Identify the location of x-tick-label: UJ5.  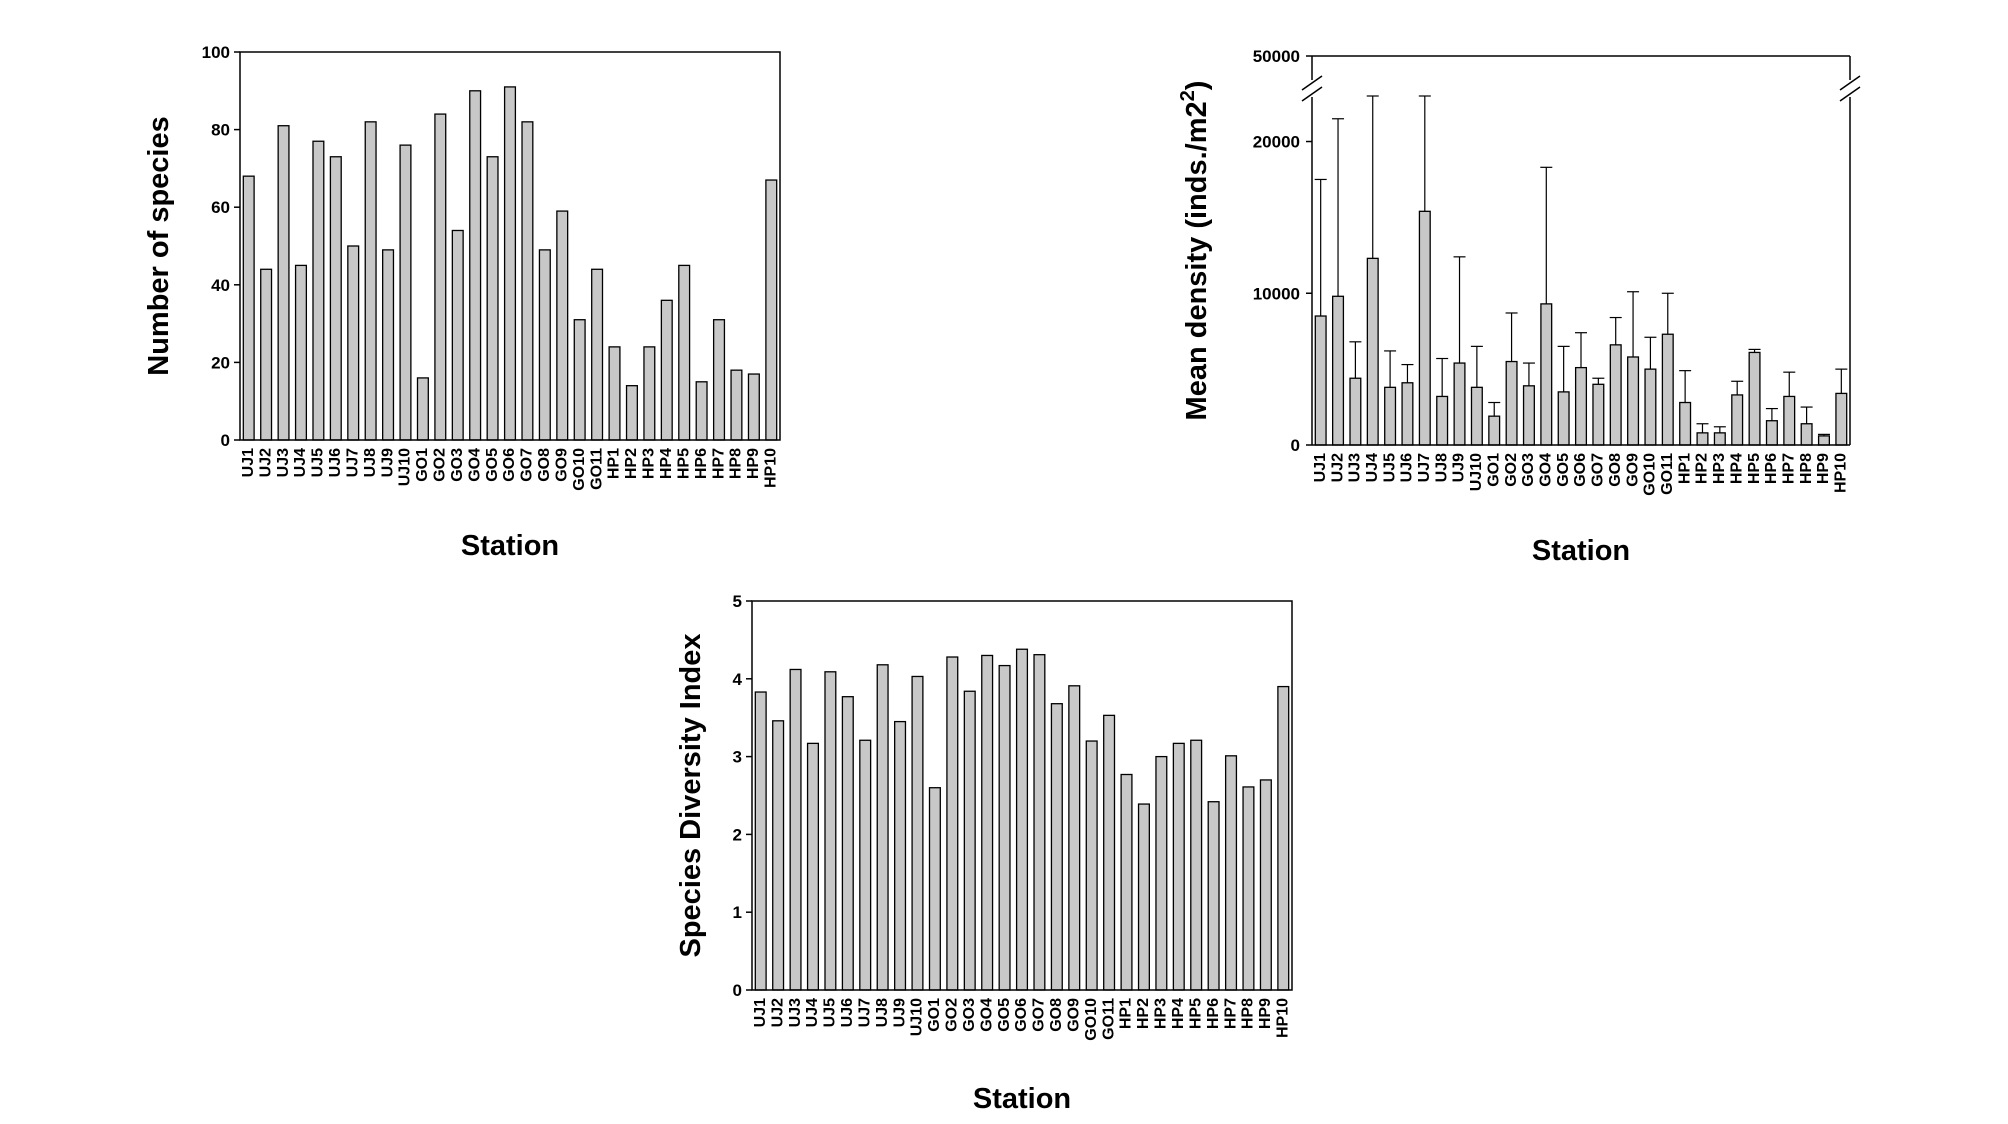
(1389, 467).